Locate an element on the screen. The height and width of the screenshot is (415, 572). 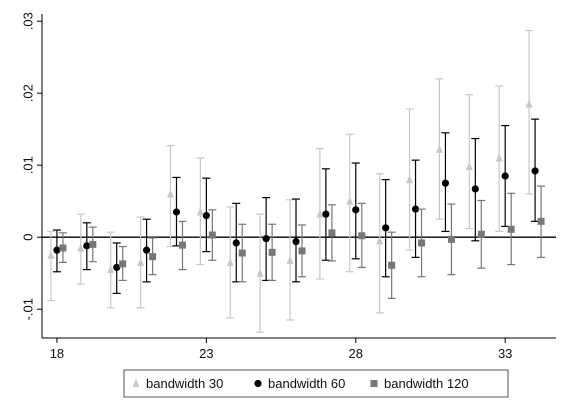
x-tick-label: 28 is located at coordinates (356, 353).